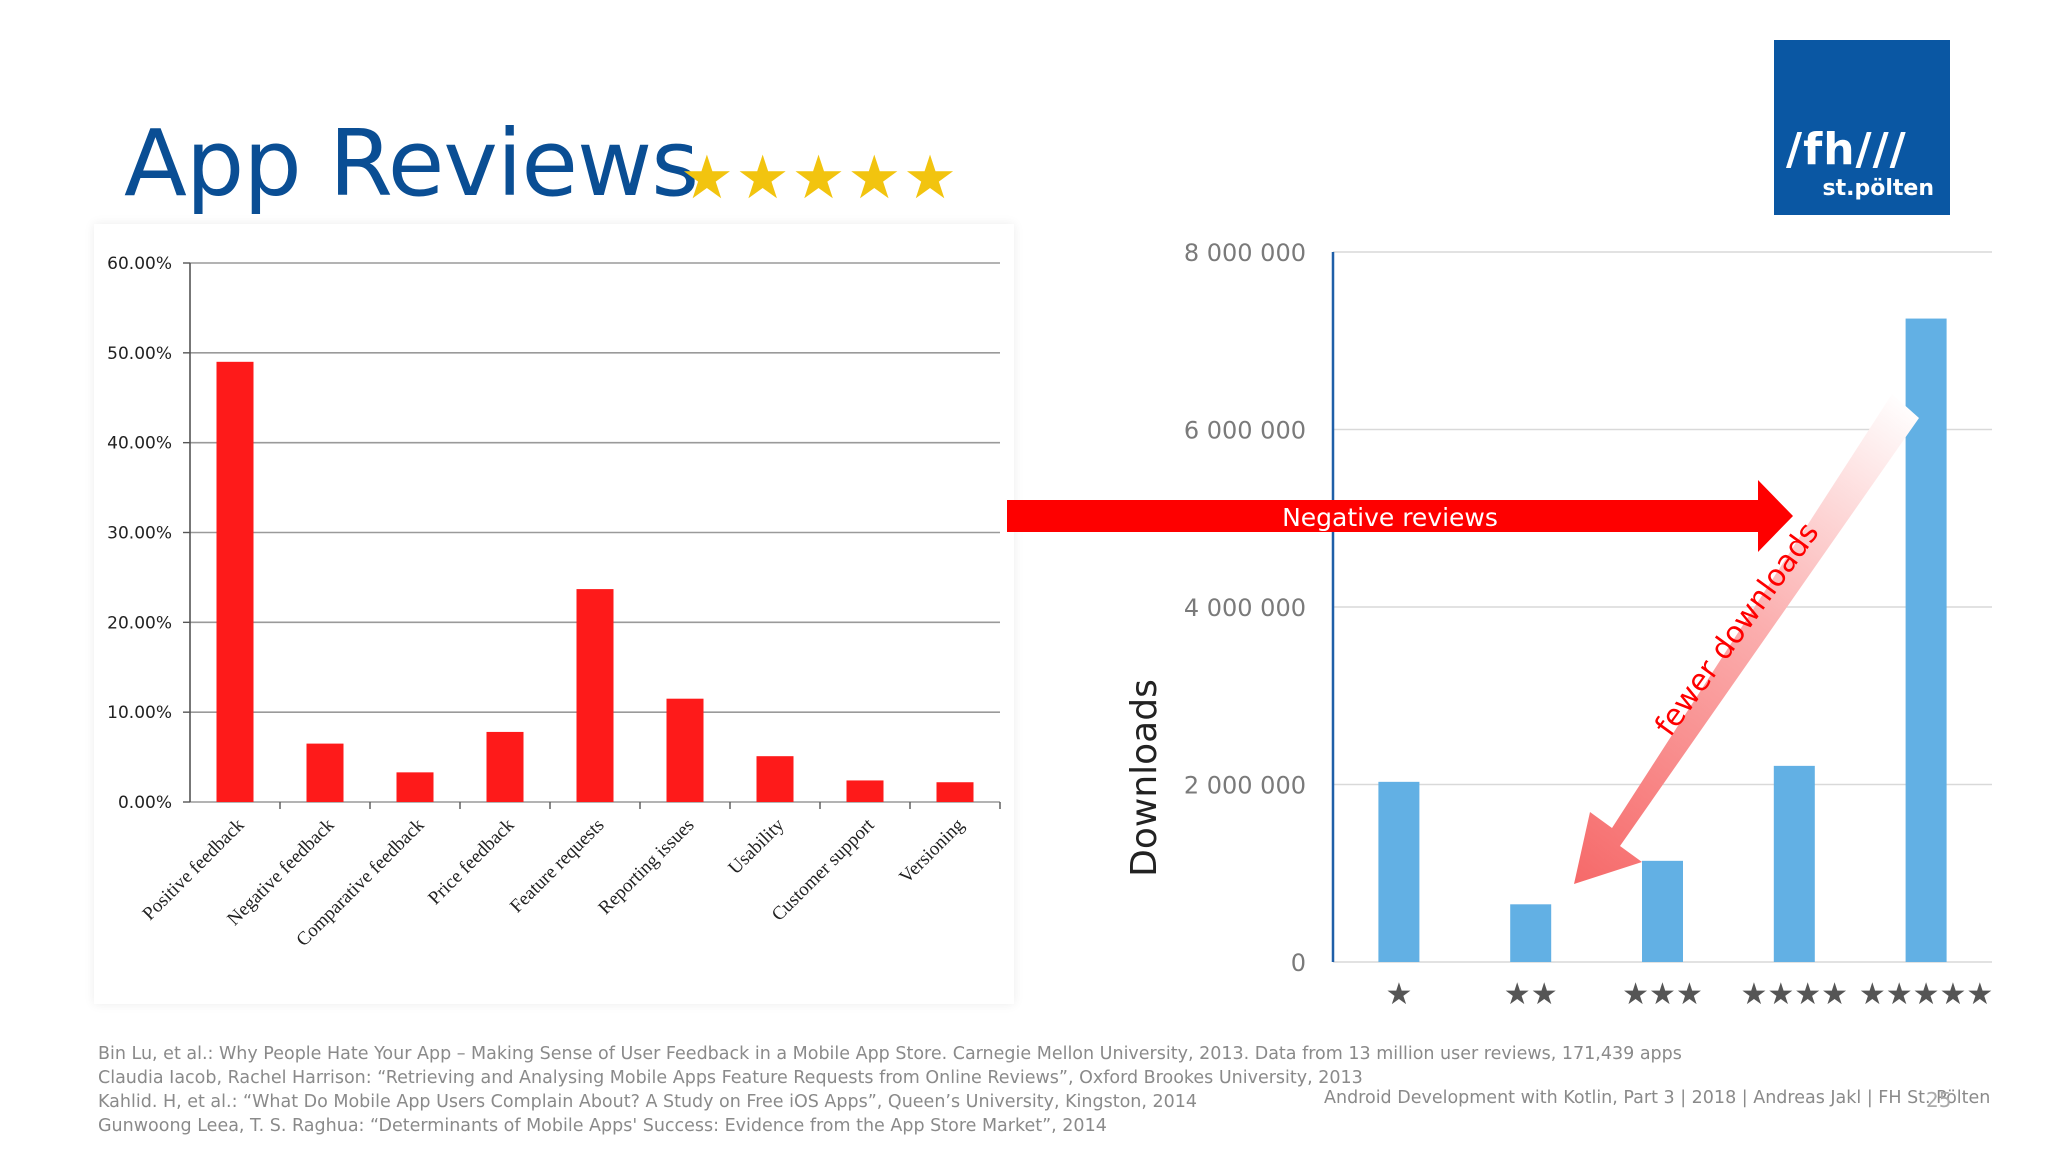 The image size is (2048, 1152). What do you see at coordinates (646, 867) in the screenshot?
I see `x-tick-label: Reporting issues` at bounding box center [646, 867].